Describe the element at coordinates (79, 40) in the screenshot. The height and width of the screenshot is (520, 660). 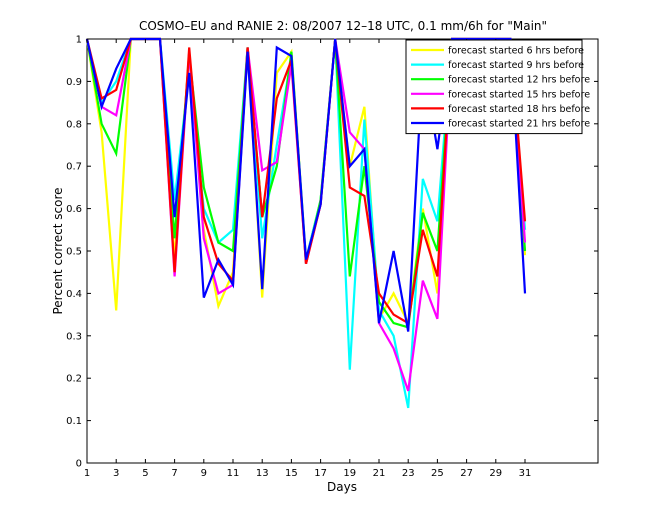
I see `y-tick-label: 1` at that location.